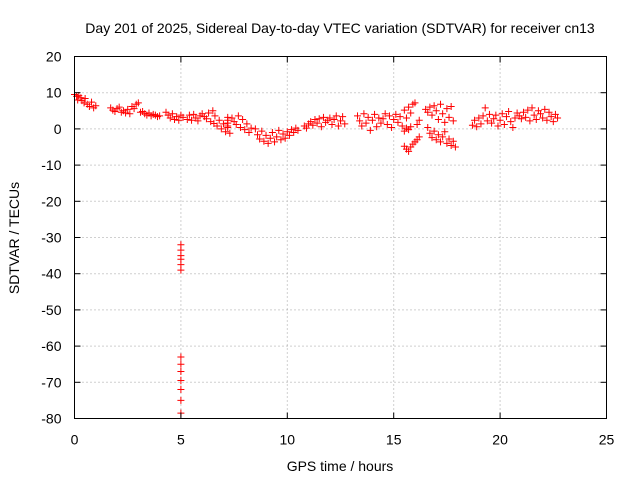 Image resolution: width=640 pixels, height=480 pixels. Describe the element at coordinates (54, 57) in the screenshot. I see `y-tick-label: 20` at that location.